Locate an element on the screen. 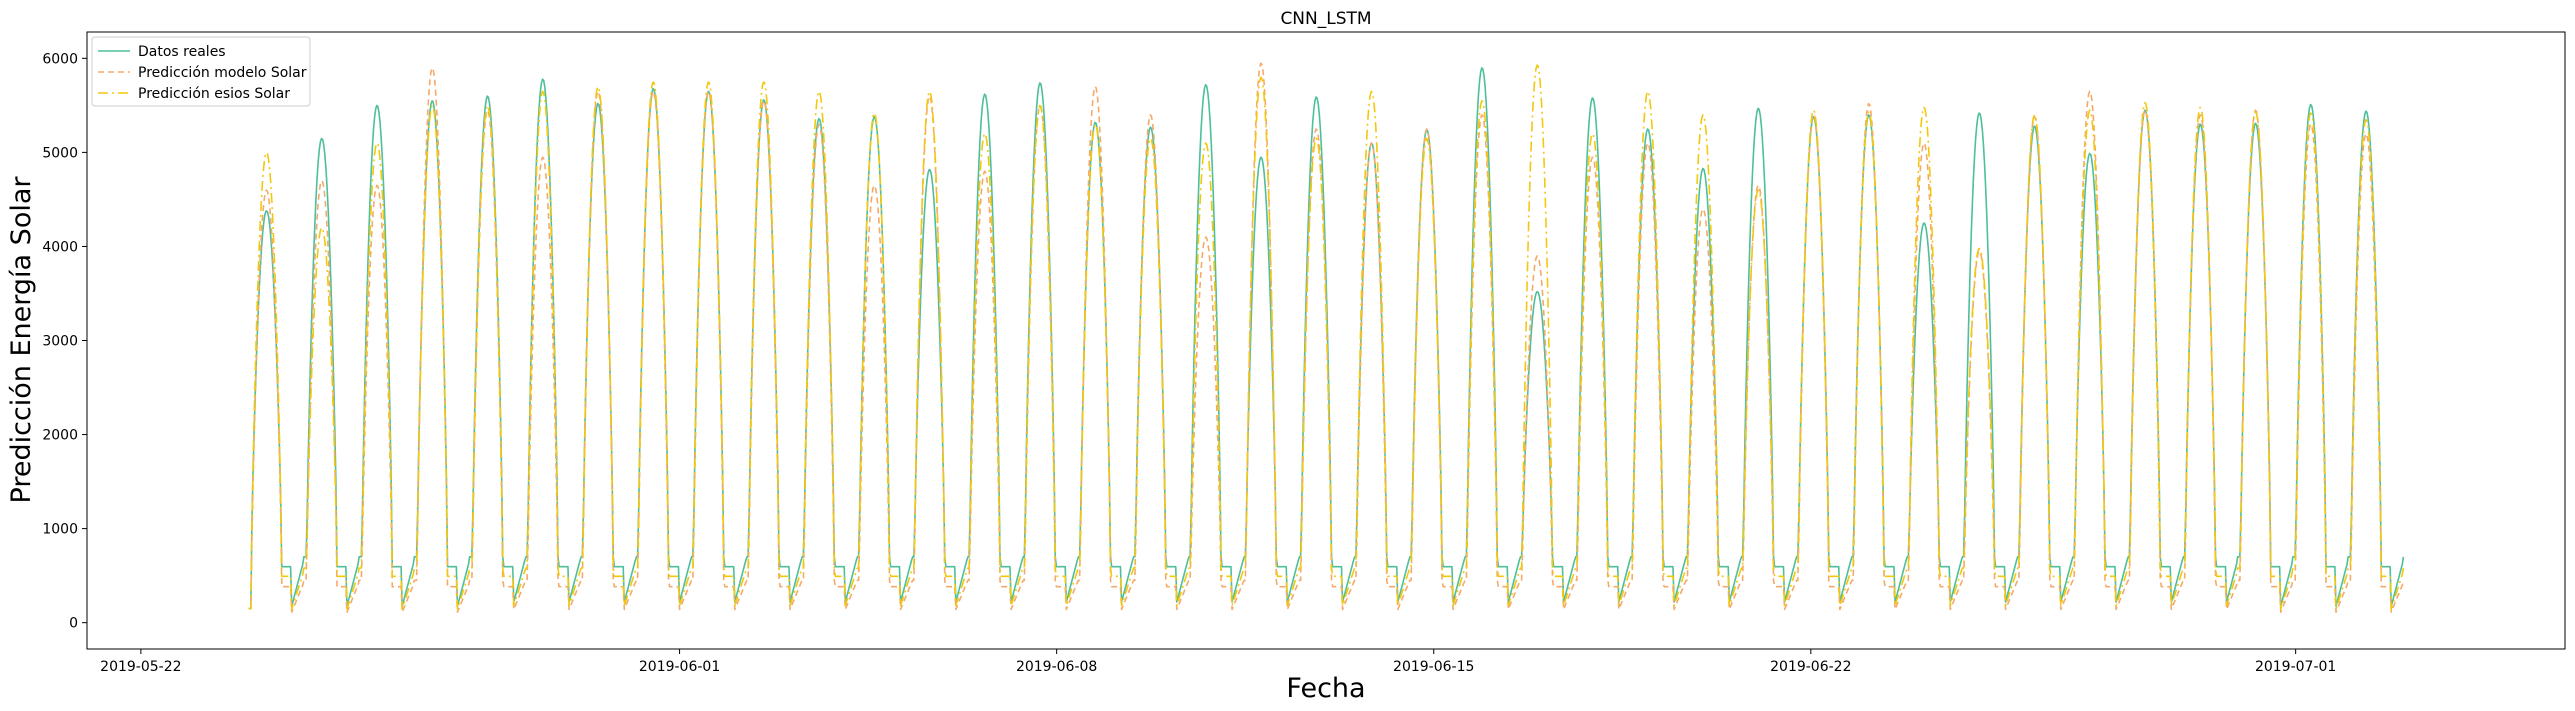  x-tick-label: 2019-06-08 is located at coordinates (1056, 667).